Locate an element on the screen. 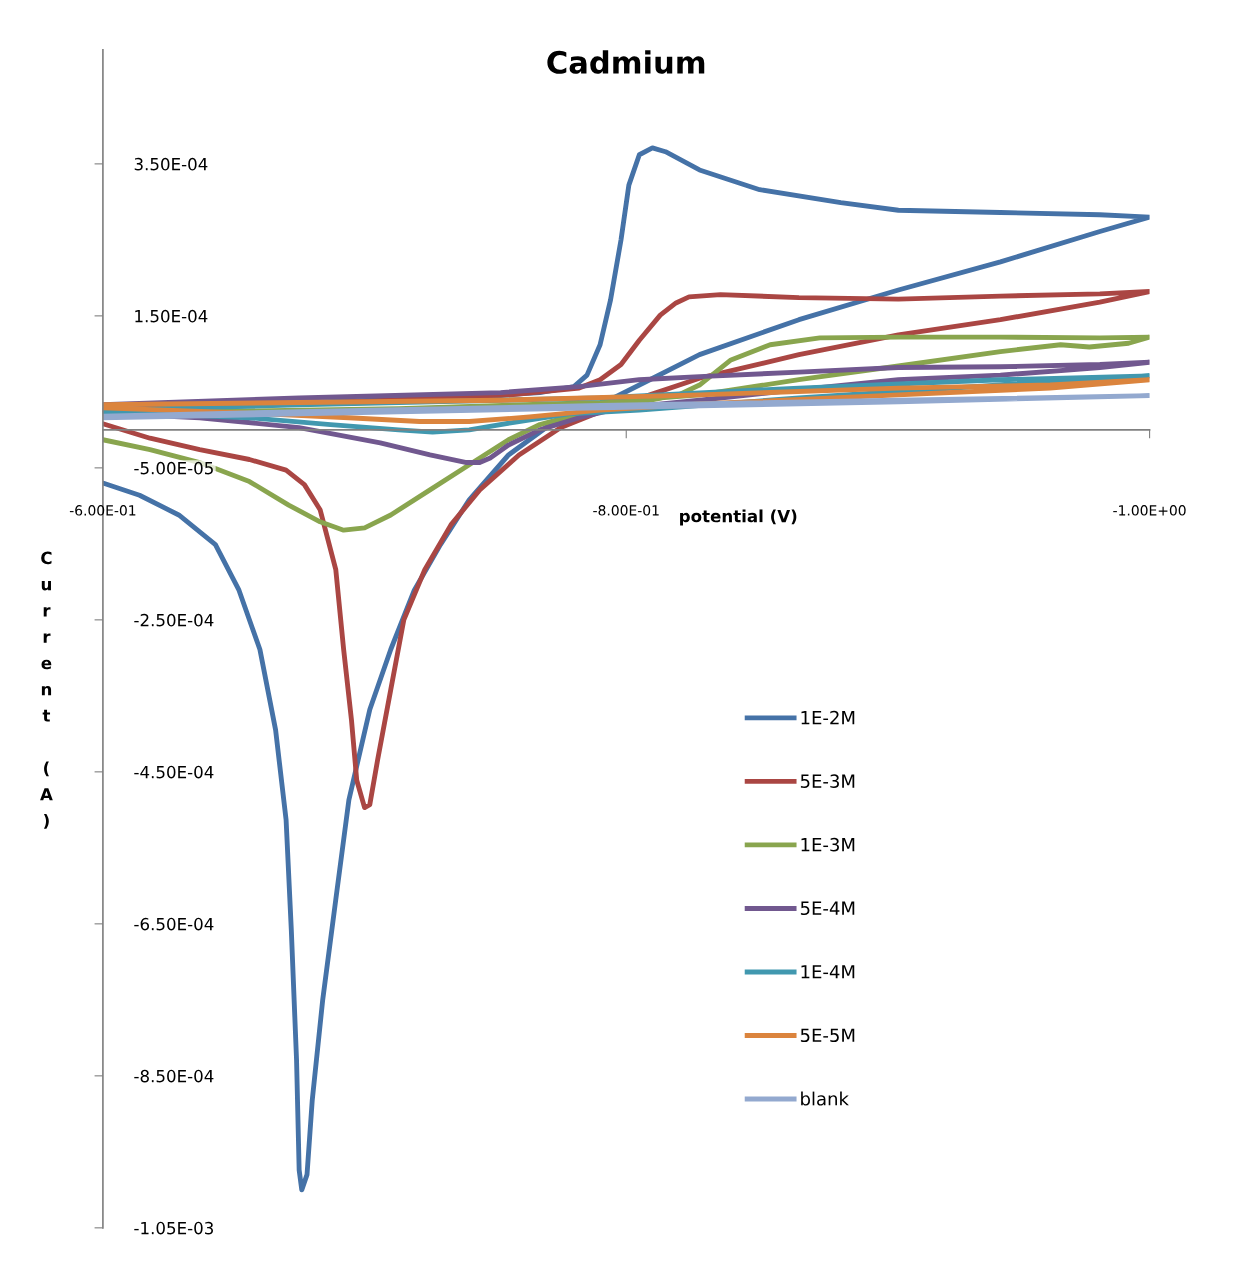 This screenshot has width=1255, height=1279. legend-label: 1E-3M is located at coordinates (828, 844).